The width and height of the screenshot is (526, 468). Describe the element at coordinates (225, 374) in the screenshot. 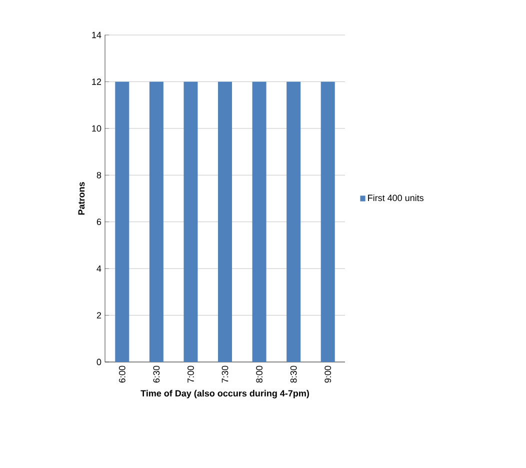

I see `x-tick-label: 7:30` at that location.